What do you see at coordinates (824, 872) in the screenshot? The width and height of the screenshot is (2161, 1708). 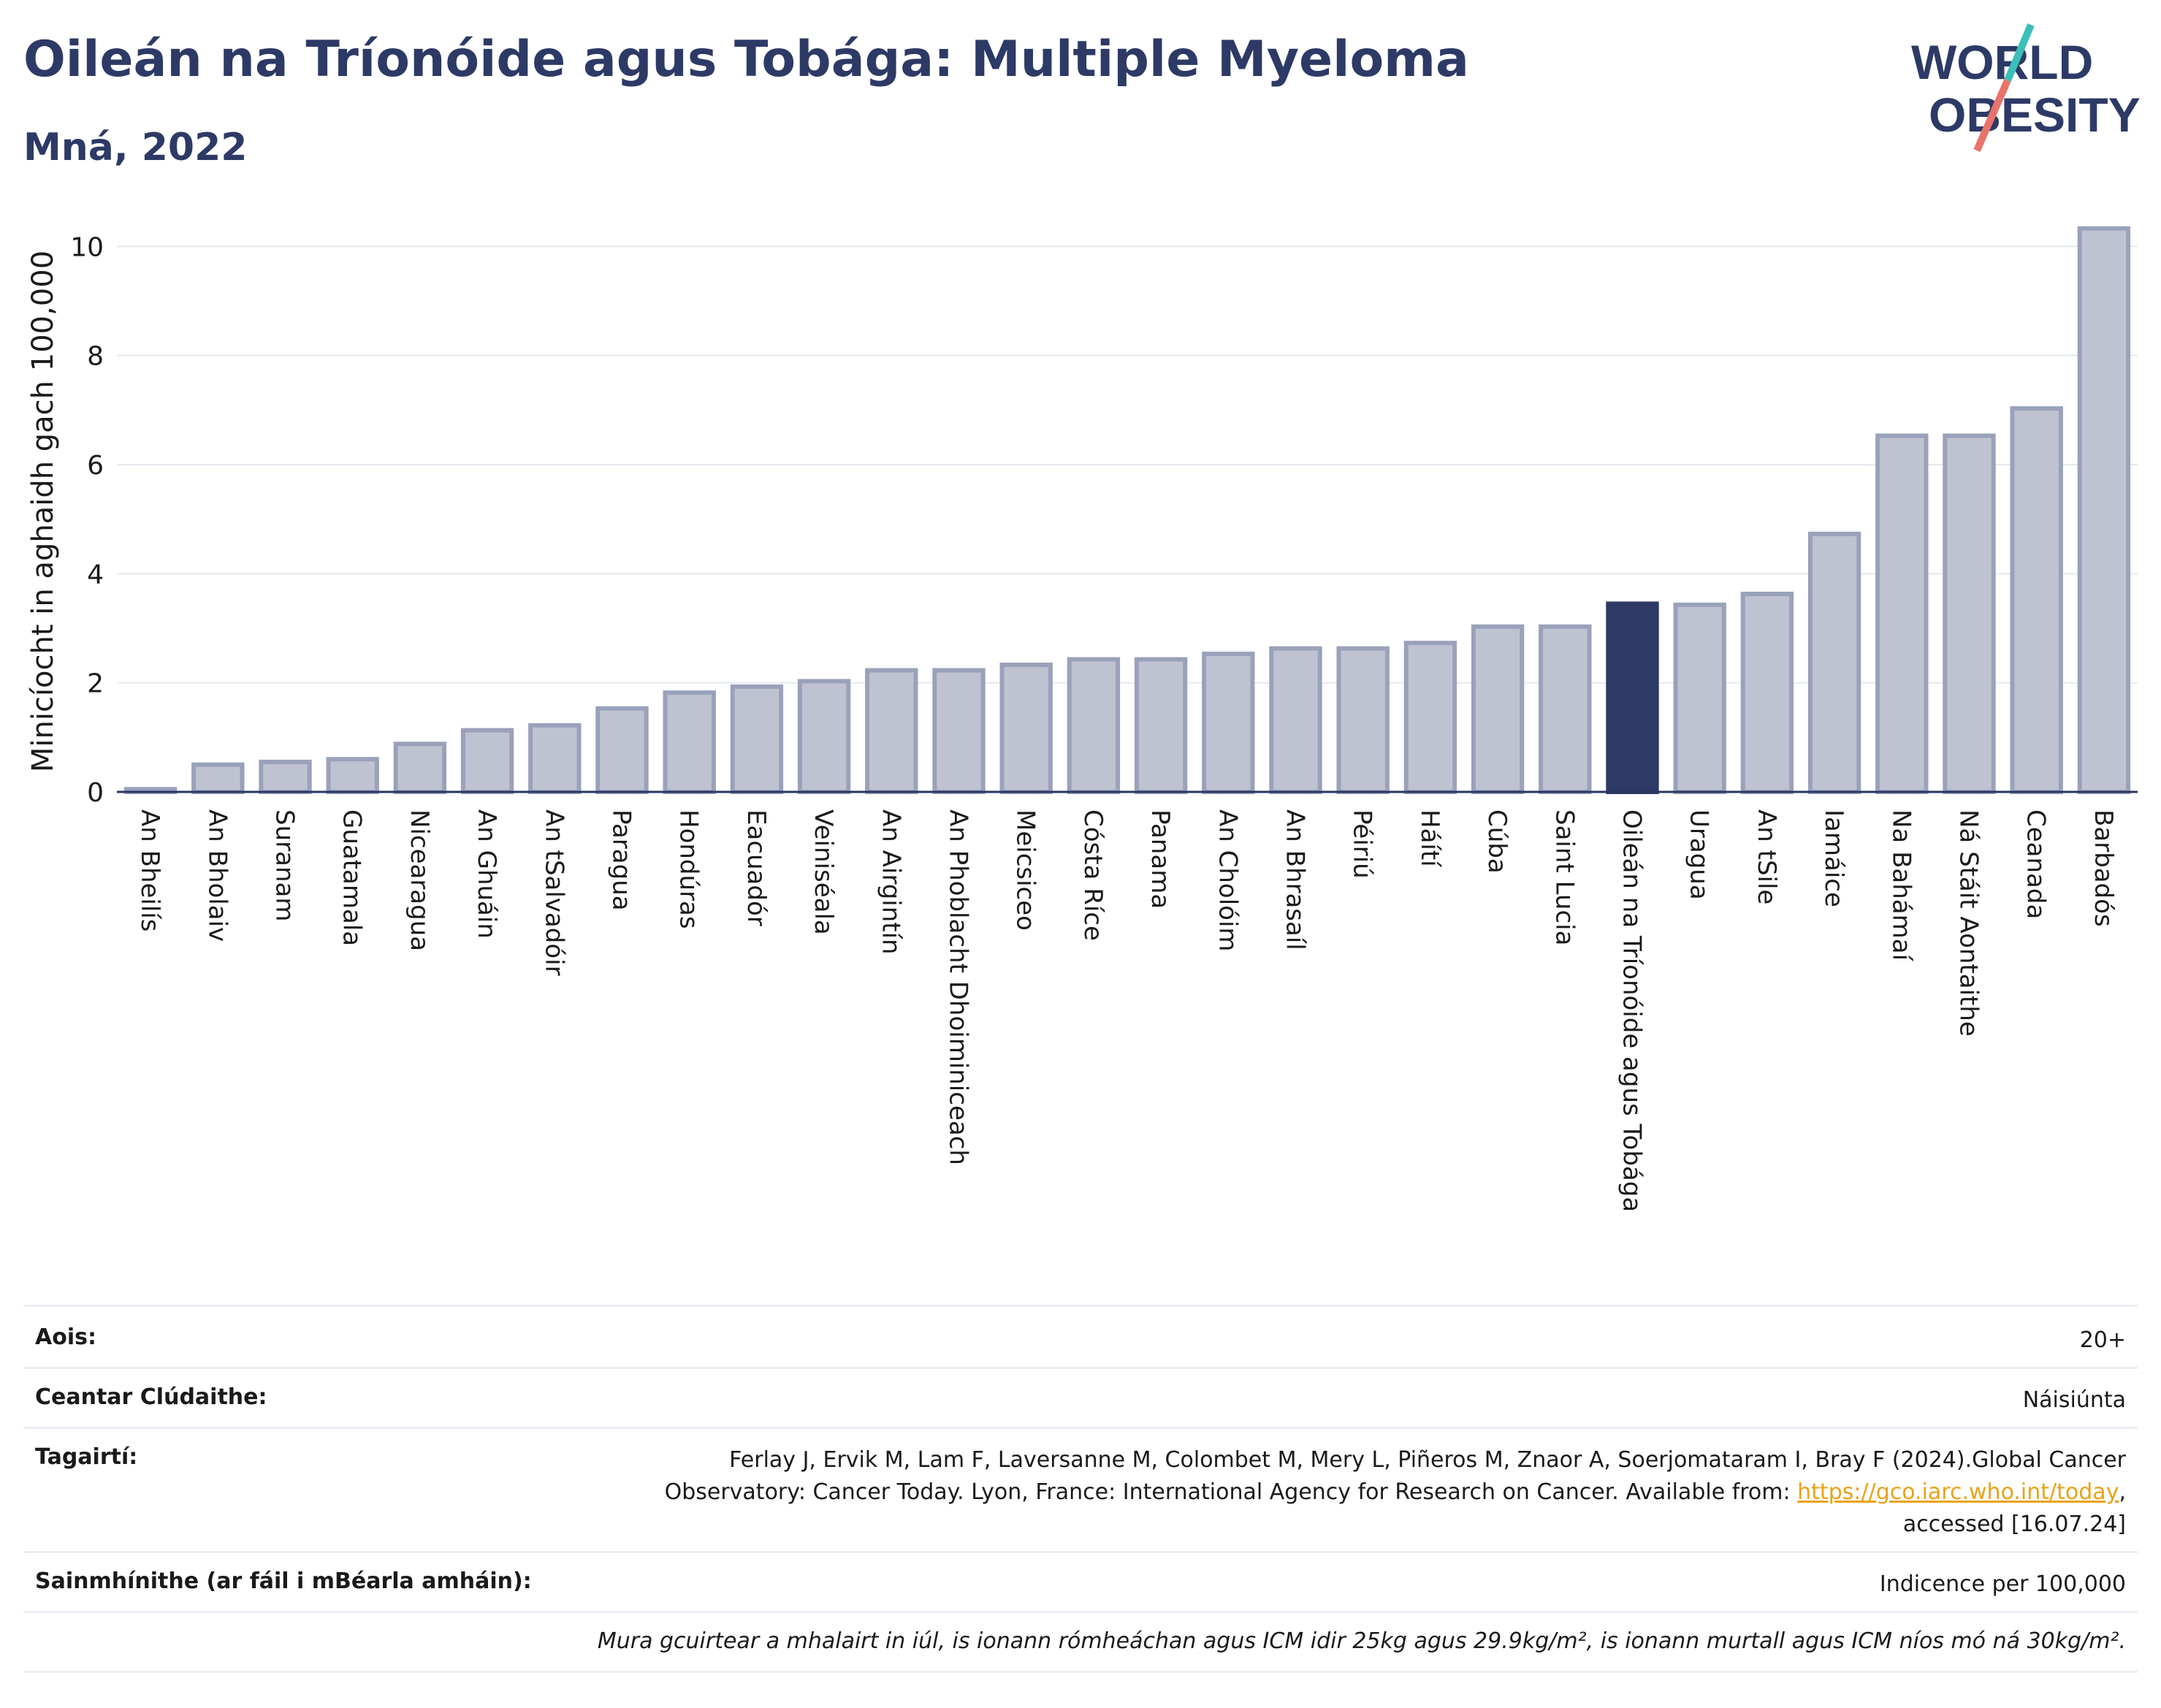 I see `x-tick-label: Veiniséala` at bounding box center [824, 872].